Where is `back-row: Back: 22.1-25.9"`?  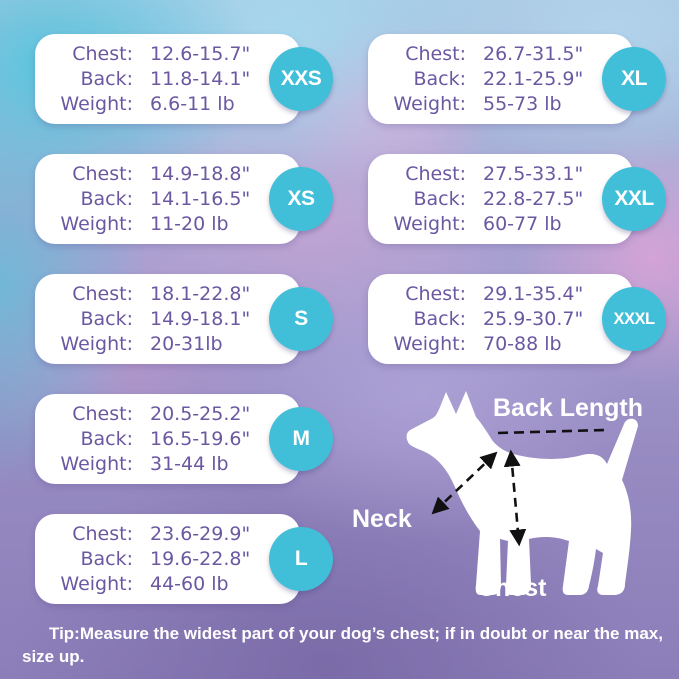
back-row: Back: 22.1-25.9" is located at coordinates (500, 79).